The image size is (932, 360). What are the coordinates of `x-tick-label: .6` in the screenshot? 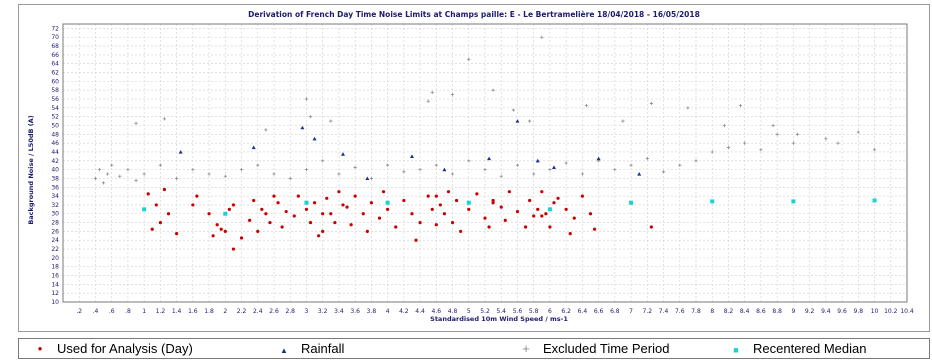 It's located at (112, 311).